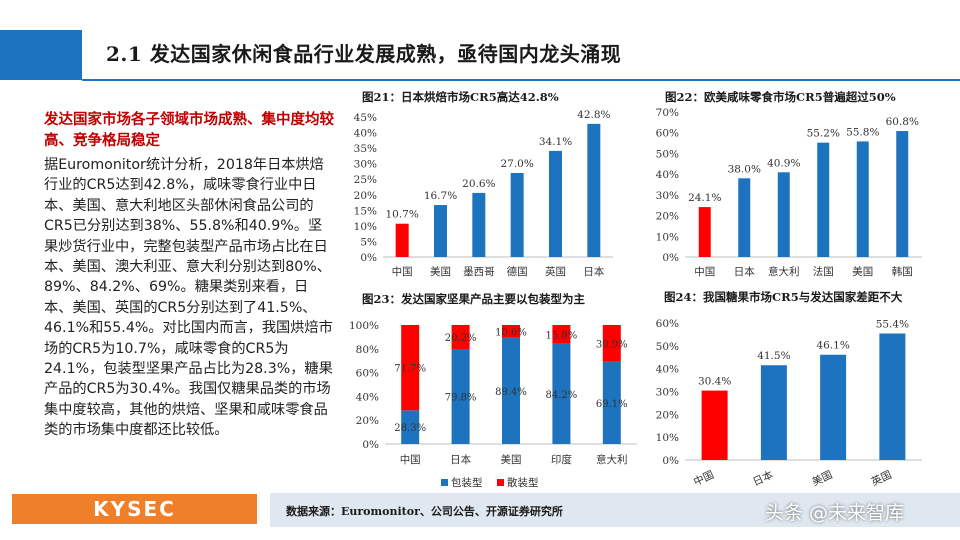 The width and height of the screenshot is (960, 540). Describe the element at coordinates (440, 196) in the screenshot. I see `data-label: 16.7%` at that location.